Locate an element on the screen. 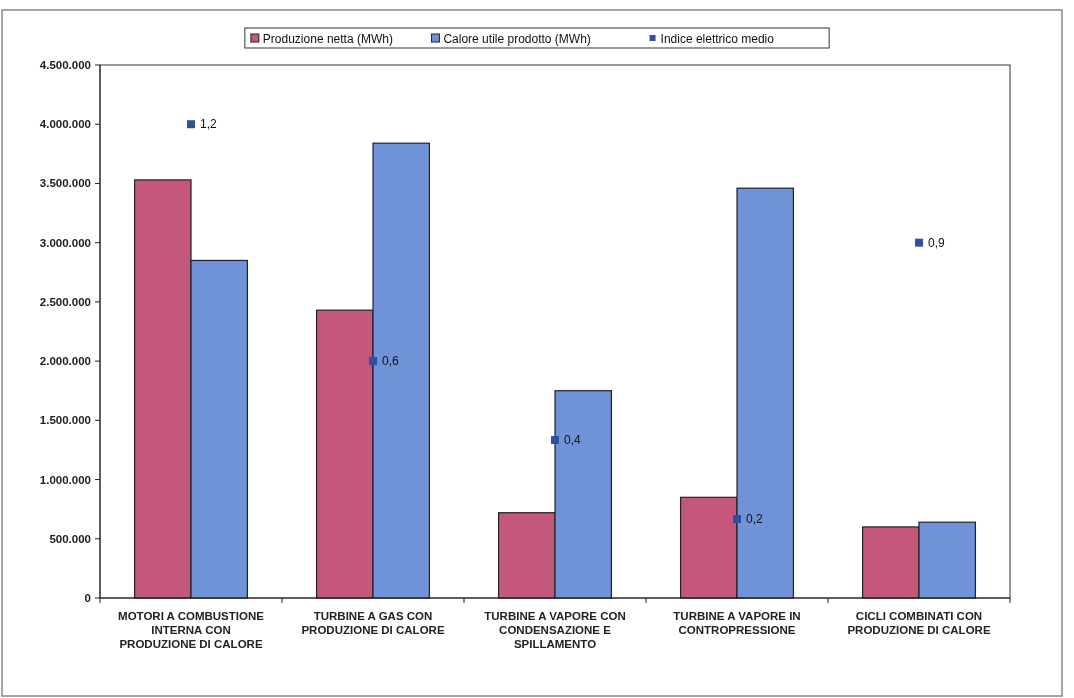 This screenshot has height=698, width=1074. y-tick-label: 4.500.000 is located at coordinates (65, 65).